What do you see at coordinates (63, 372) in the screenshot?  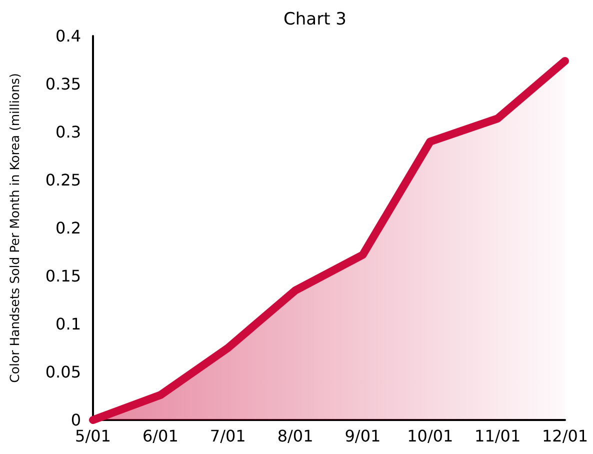 I see `y-tick-label: 0.05` at bounding box center [63, 372].